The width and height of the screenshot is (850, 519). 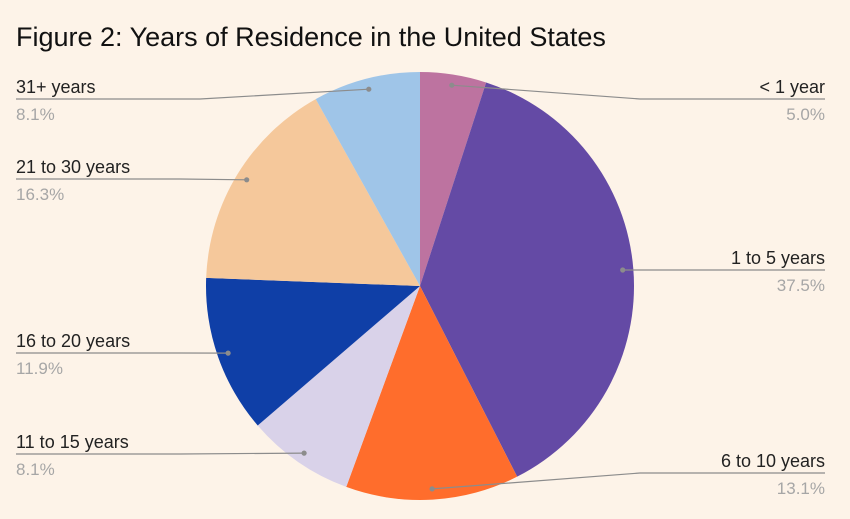 I want to click on leader-dot-11-to-15-years, so click(x=304, y=453).